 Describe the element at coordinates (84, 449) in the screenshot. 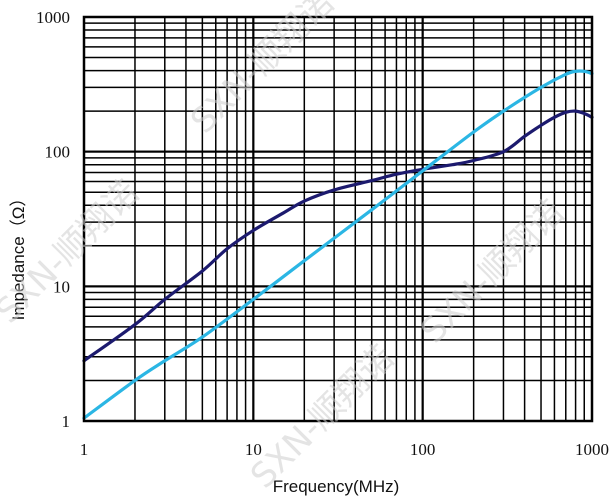

I see `x-tick-label: 1` at that location.